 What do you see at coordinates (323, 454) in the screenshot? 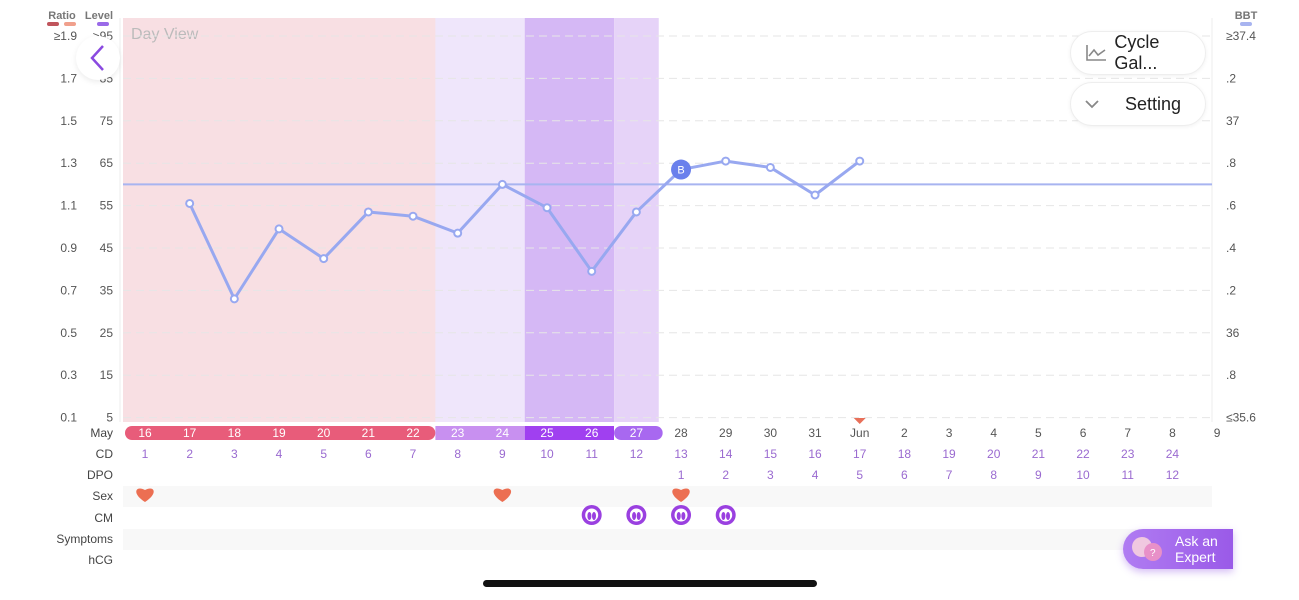
I see `cd-label: 5` at bounding box center [323, 454].